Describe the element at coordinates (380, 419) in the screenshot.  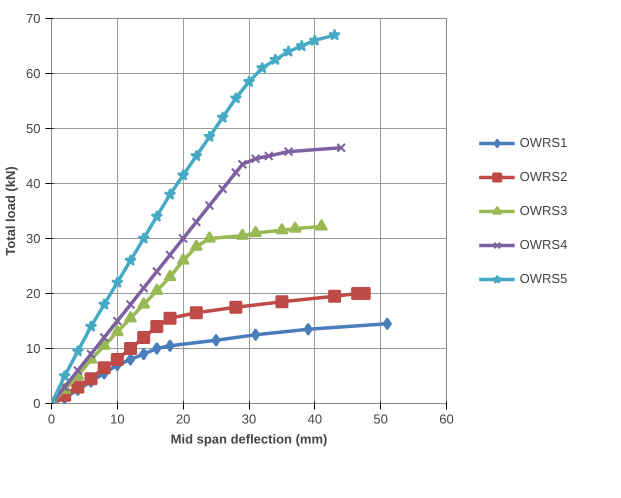
I see `x-tick-label: 50` at that location.